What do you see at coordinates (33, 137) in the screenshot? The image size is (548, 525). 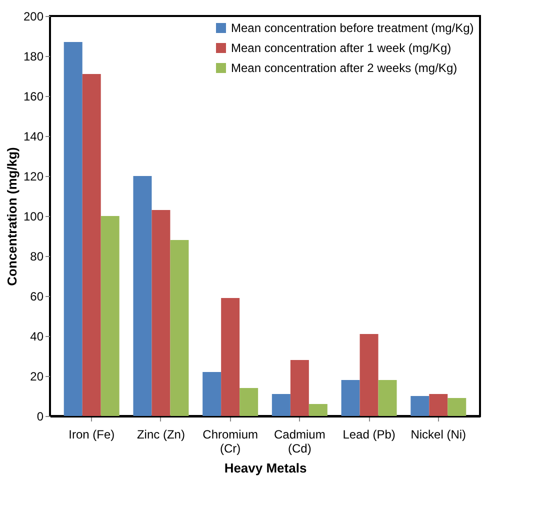 I see `y-tick-label: 140` at bounding box center [33, 137].